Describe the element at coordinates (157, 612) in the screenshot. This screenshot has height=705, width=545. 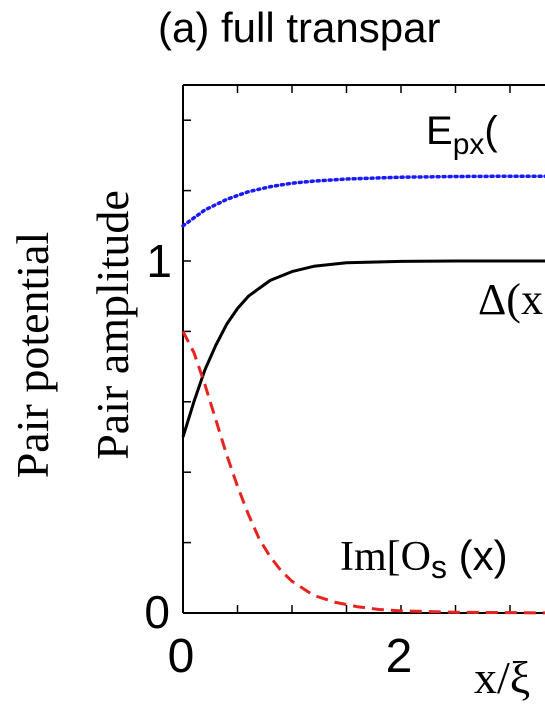
I see `y-tick-label-0: 0` at that location.